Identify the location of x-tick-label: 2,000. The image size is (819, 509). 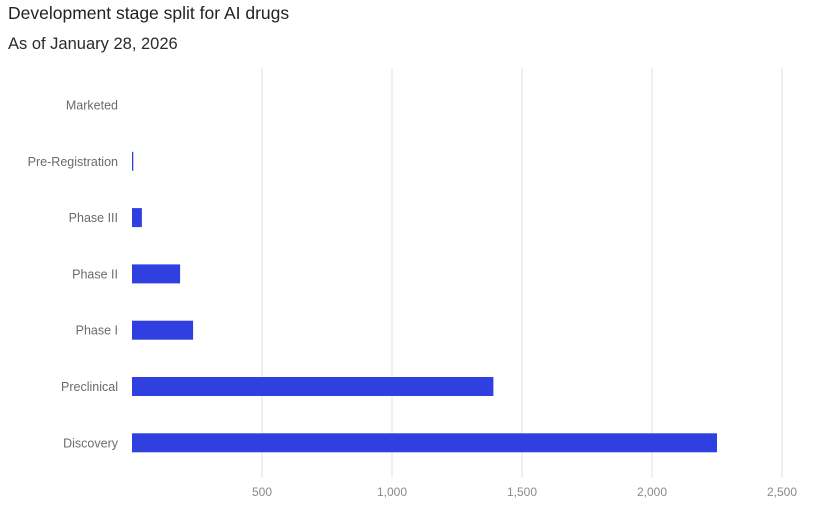
(652, 492).